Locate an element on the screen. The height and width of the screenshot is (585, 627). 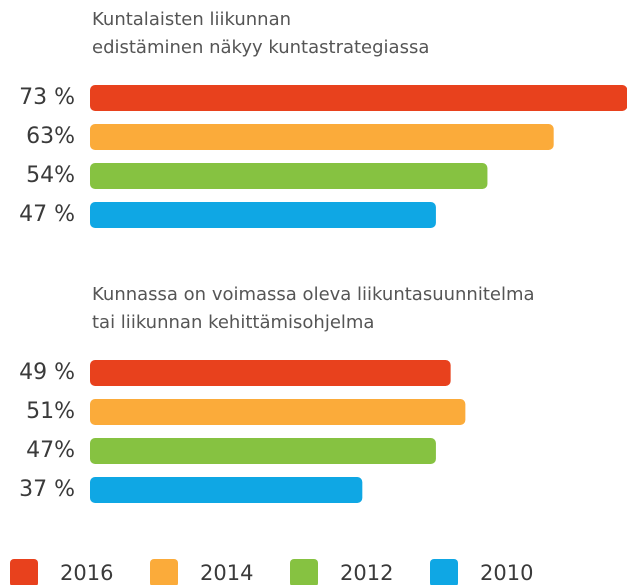
legend-label: 2012 is located at coordinates (366, 573).